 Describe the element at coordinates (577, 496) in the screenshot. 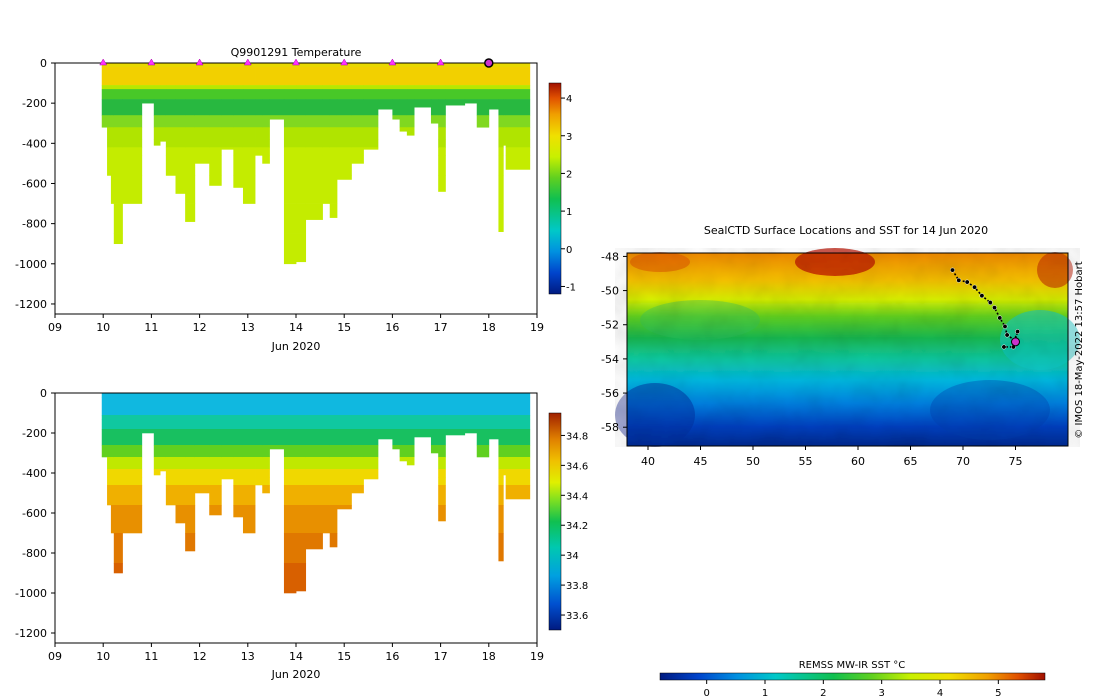

I see `colorbar-tick-label: 34.4` at that location.